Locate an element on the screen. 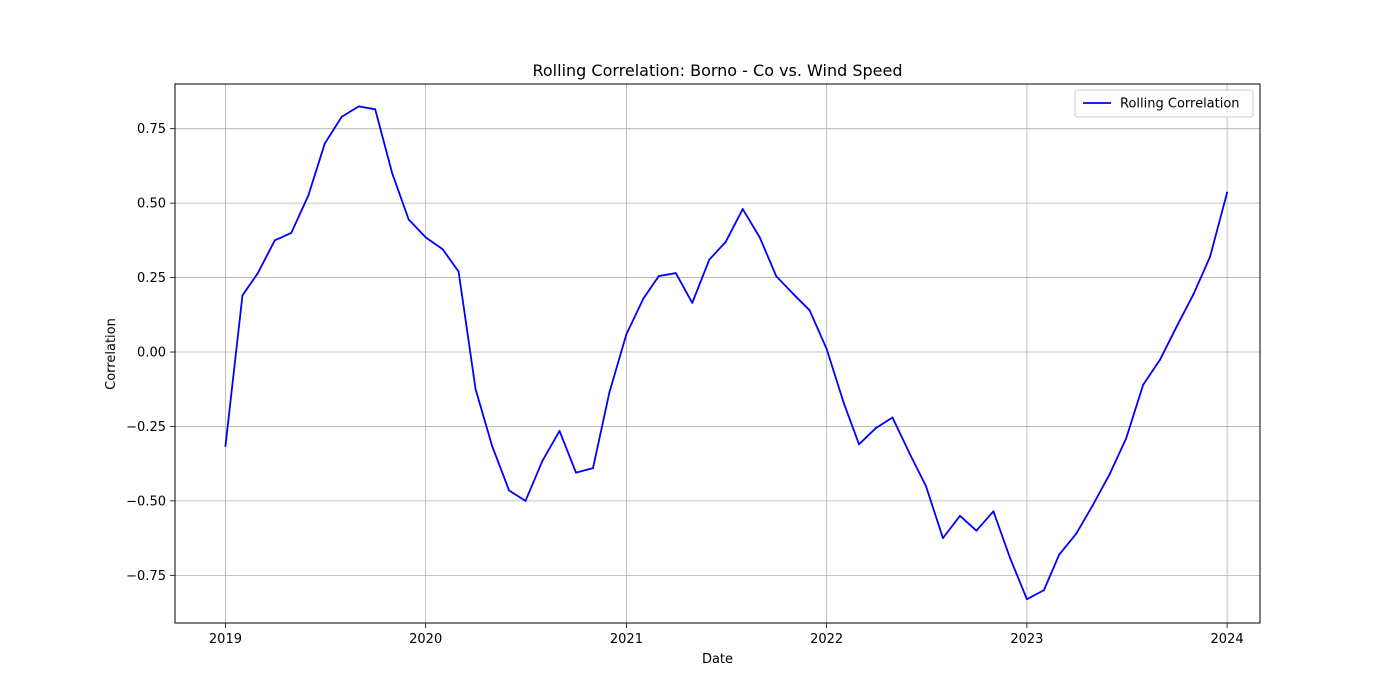  x-tick-label: 2020 is located at coordinates (425, 639).